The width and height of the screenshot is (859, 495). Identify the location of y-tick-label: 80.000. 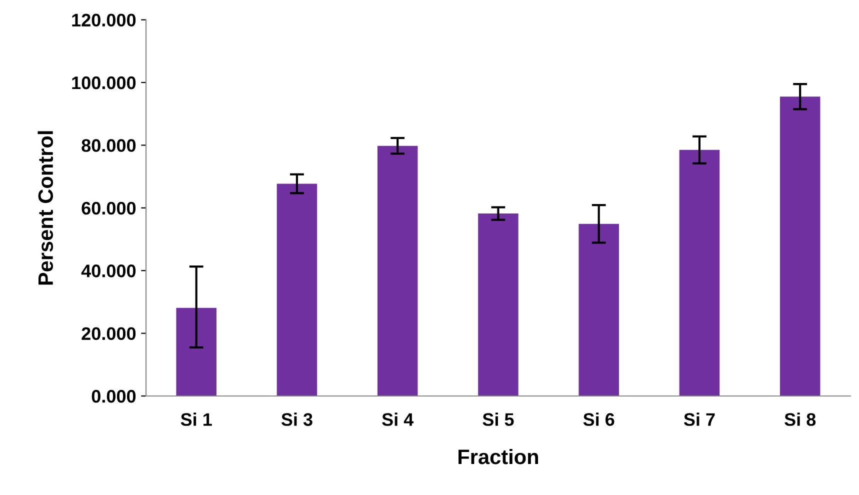
(109, 145).